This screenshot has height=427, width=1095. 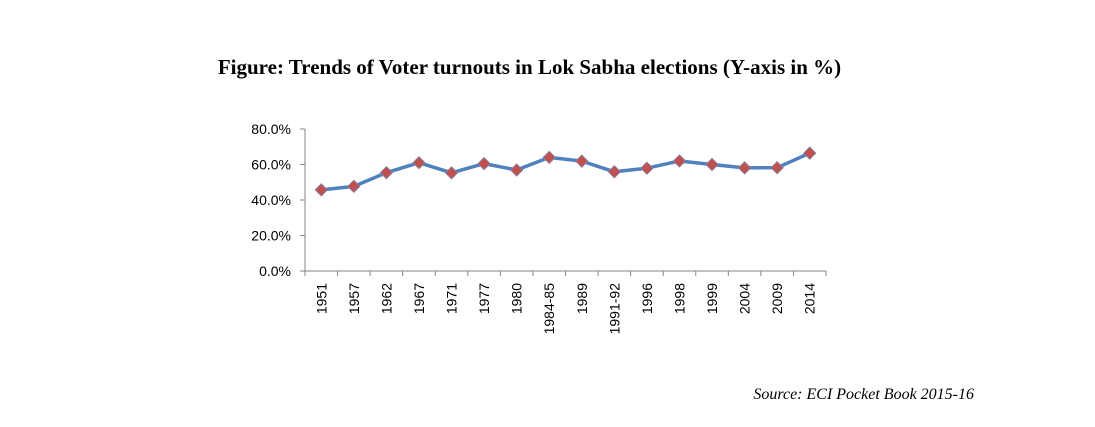 I want to click on x-tick-label: 1957, so click(x=354, y=298).